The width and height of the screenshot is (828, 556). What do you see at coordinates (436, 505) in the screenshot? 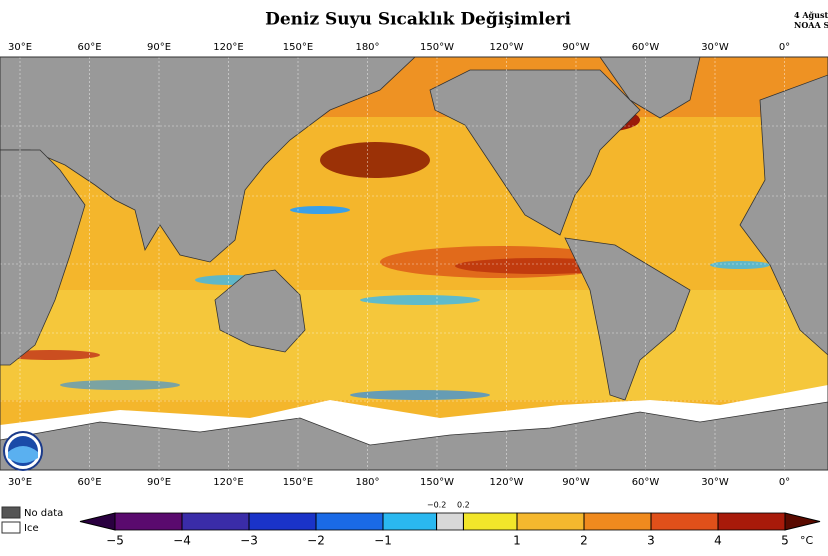
I see `colorbar-tick-label: −0.2` at bounding box center [436, 505].